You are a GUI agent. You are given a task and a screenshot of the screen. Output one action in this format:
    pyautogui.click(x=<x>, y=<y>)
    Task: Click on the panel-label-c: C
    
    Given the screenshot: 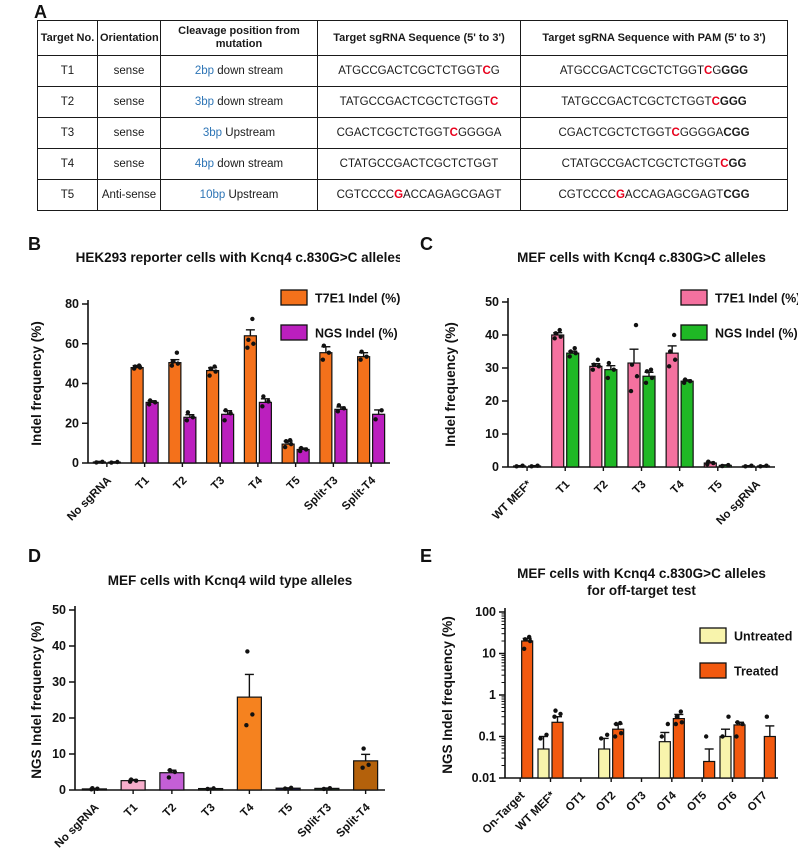 What is the action you would take?
    pyautogui.click(x=426, y=244)
    